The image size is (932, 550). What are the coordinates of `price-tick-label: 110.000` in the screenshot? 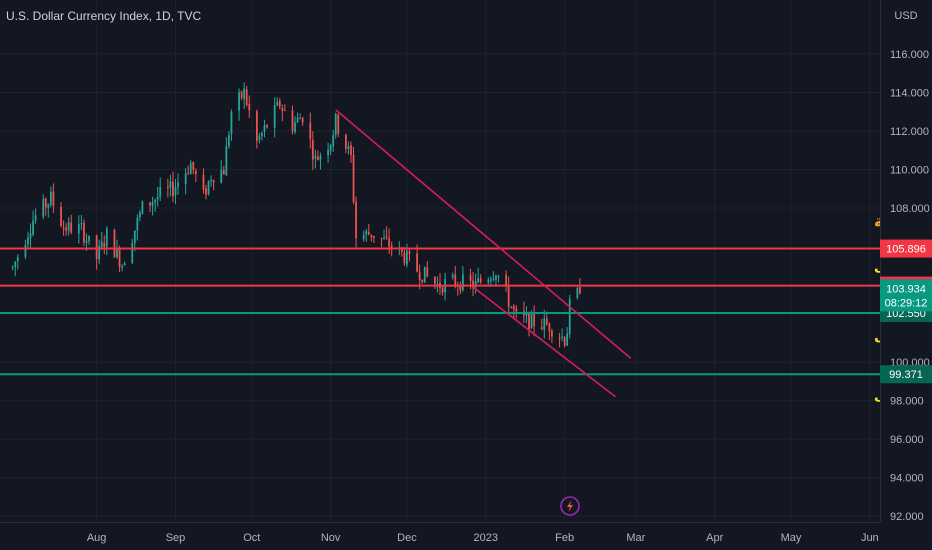 It's located at (909, 171).